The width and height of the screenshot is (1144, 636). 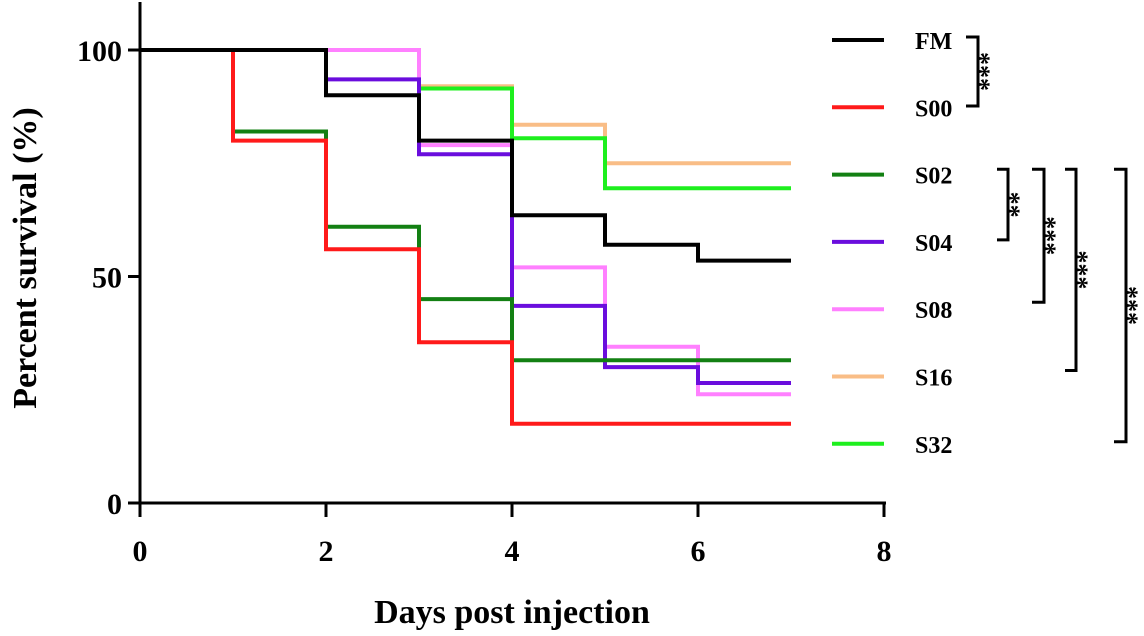 What do you see at coordinates (933, 244) in the screenshot?
I see `legend-label-s04: S04` at bounding box center [933, 244].